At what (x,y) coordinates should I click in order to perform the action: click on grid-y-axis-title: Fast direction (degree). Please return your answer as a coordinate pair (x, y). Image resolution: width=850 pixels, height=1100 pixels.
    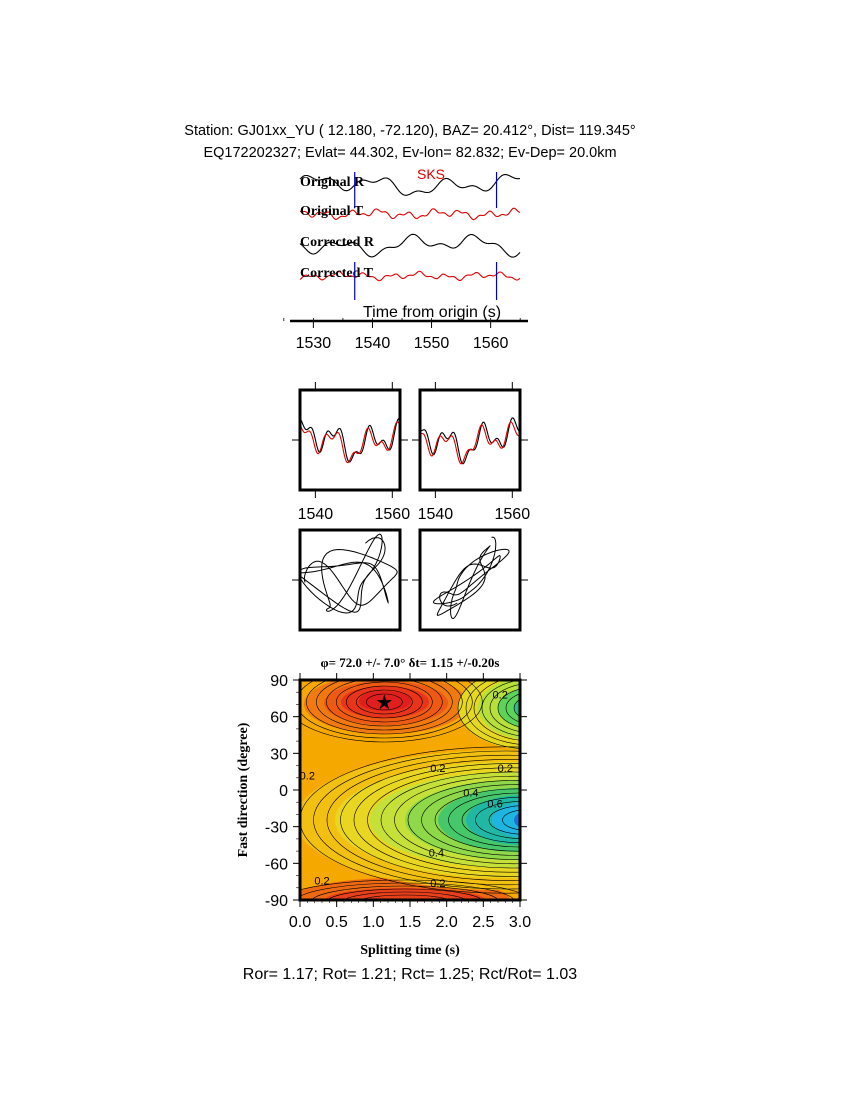
    Looking at the image, I should click on (243, 789).